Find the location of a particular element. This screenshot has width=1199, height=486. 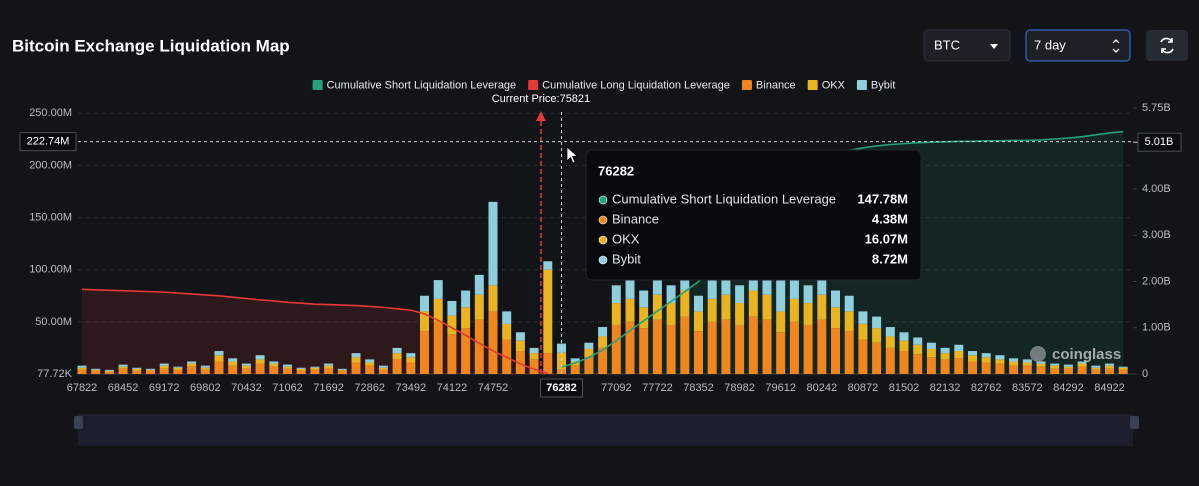

spinner-icon is located at coordinates (1116, 46).